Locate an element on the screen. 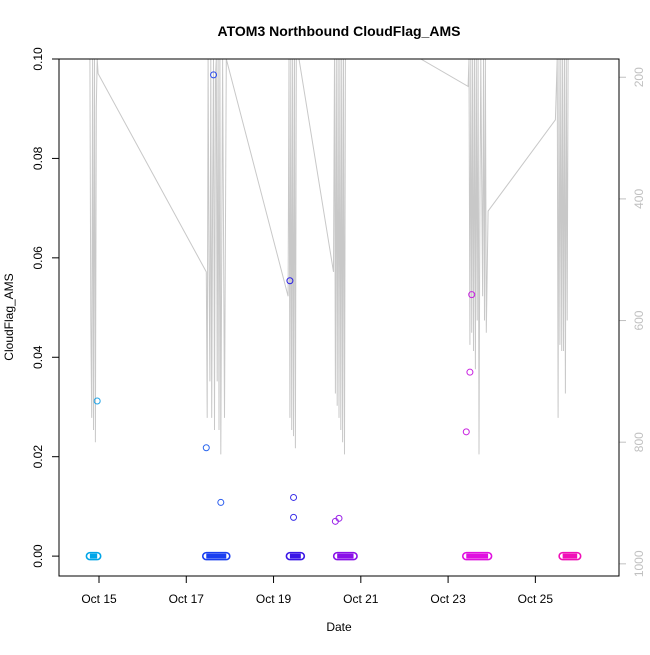  x-tick-label: Oct 23 is located at coordinates (448, 599).